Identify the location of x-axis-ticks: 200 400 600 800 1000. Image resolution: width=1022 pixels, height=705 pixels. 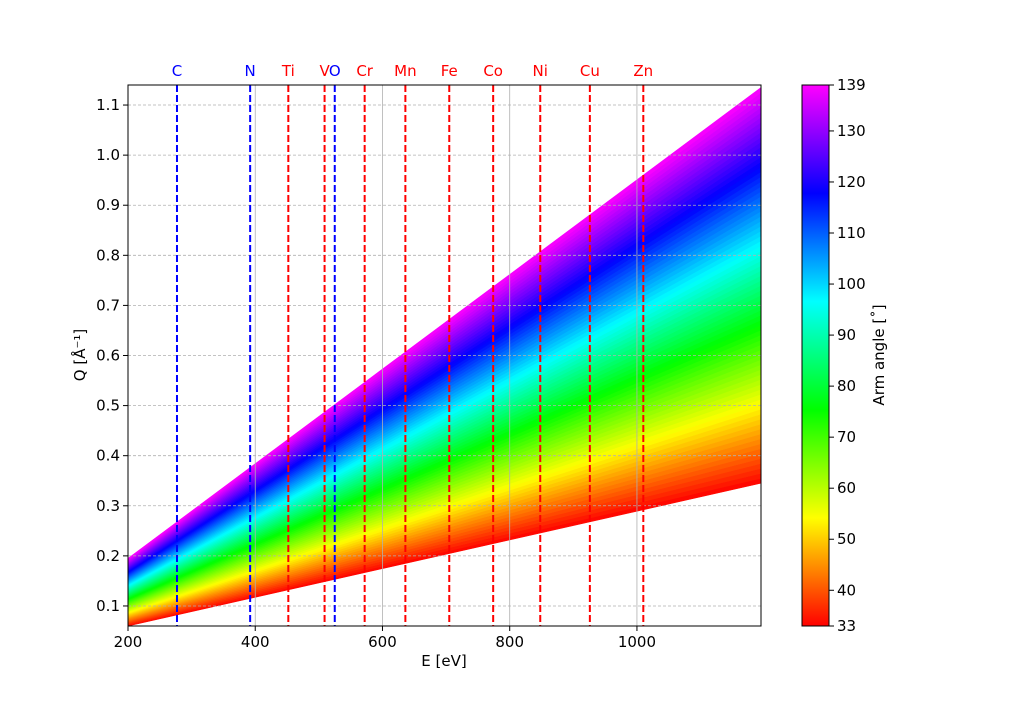
(385, 638).